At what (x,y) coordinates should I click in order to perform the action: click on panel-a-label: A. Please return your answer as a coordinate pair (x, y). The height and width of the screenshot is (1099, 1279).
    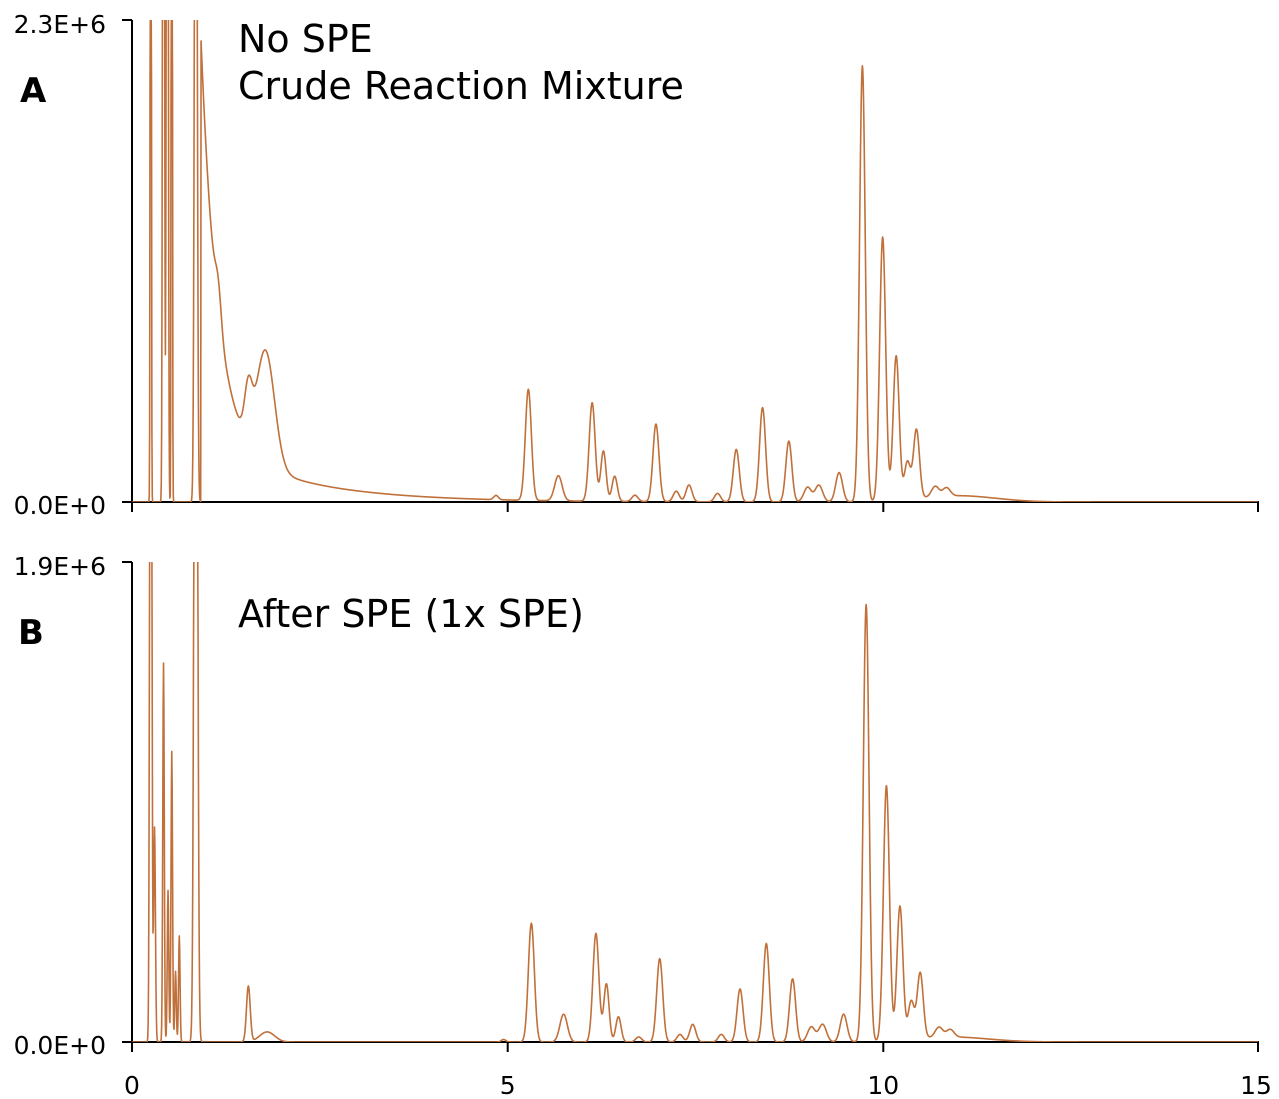
    Looking at the image, I should click on (33, 91).